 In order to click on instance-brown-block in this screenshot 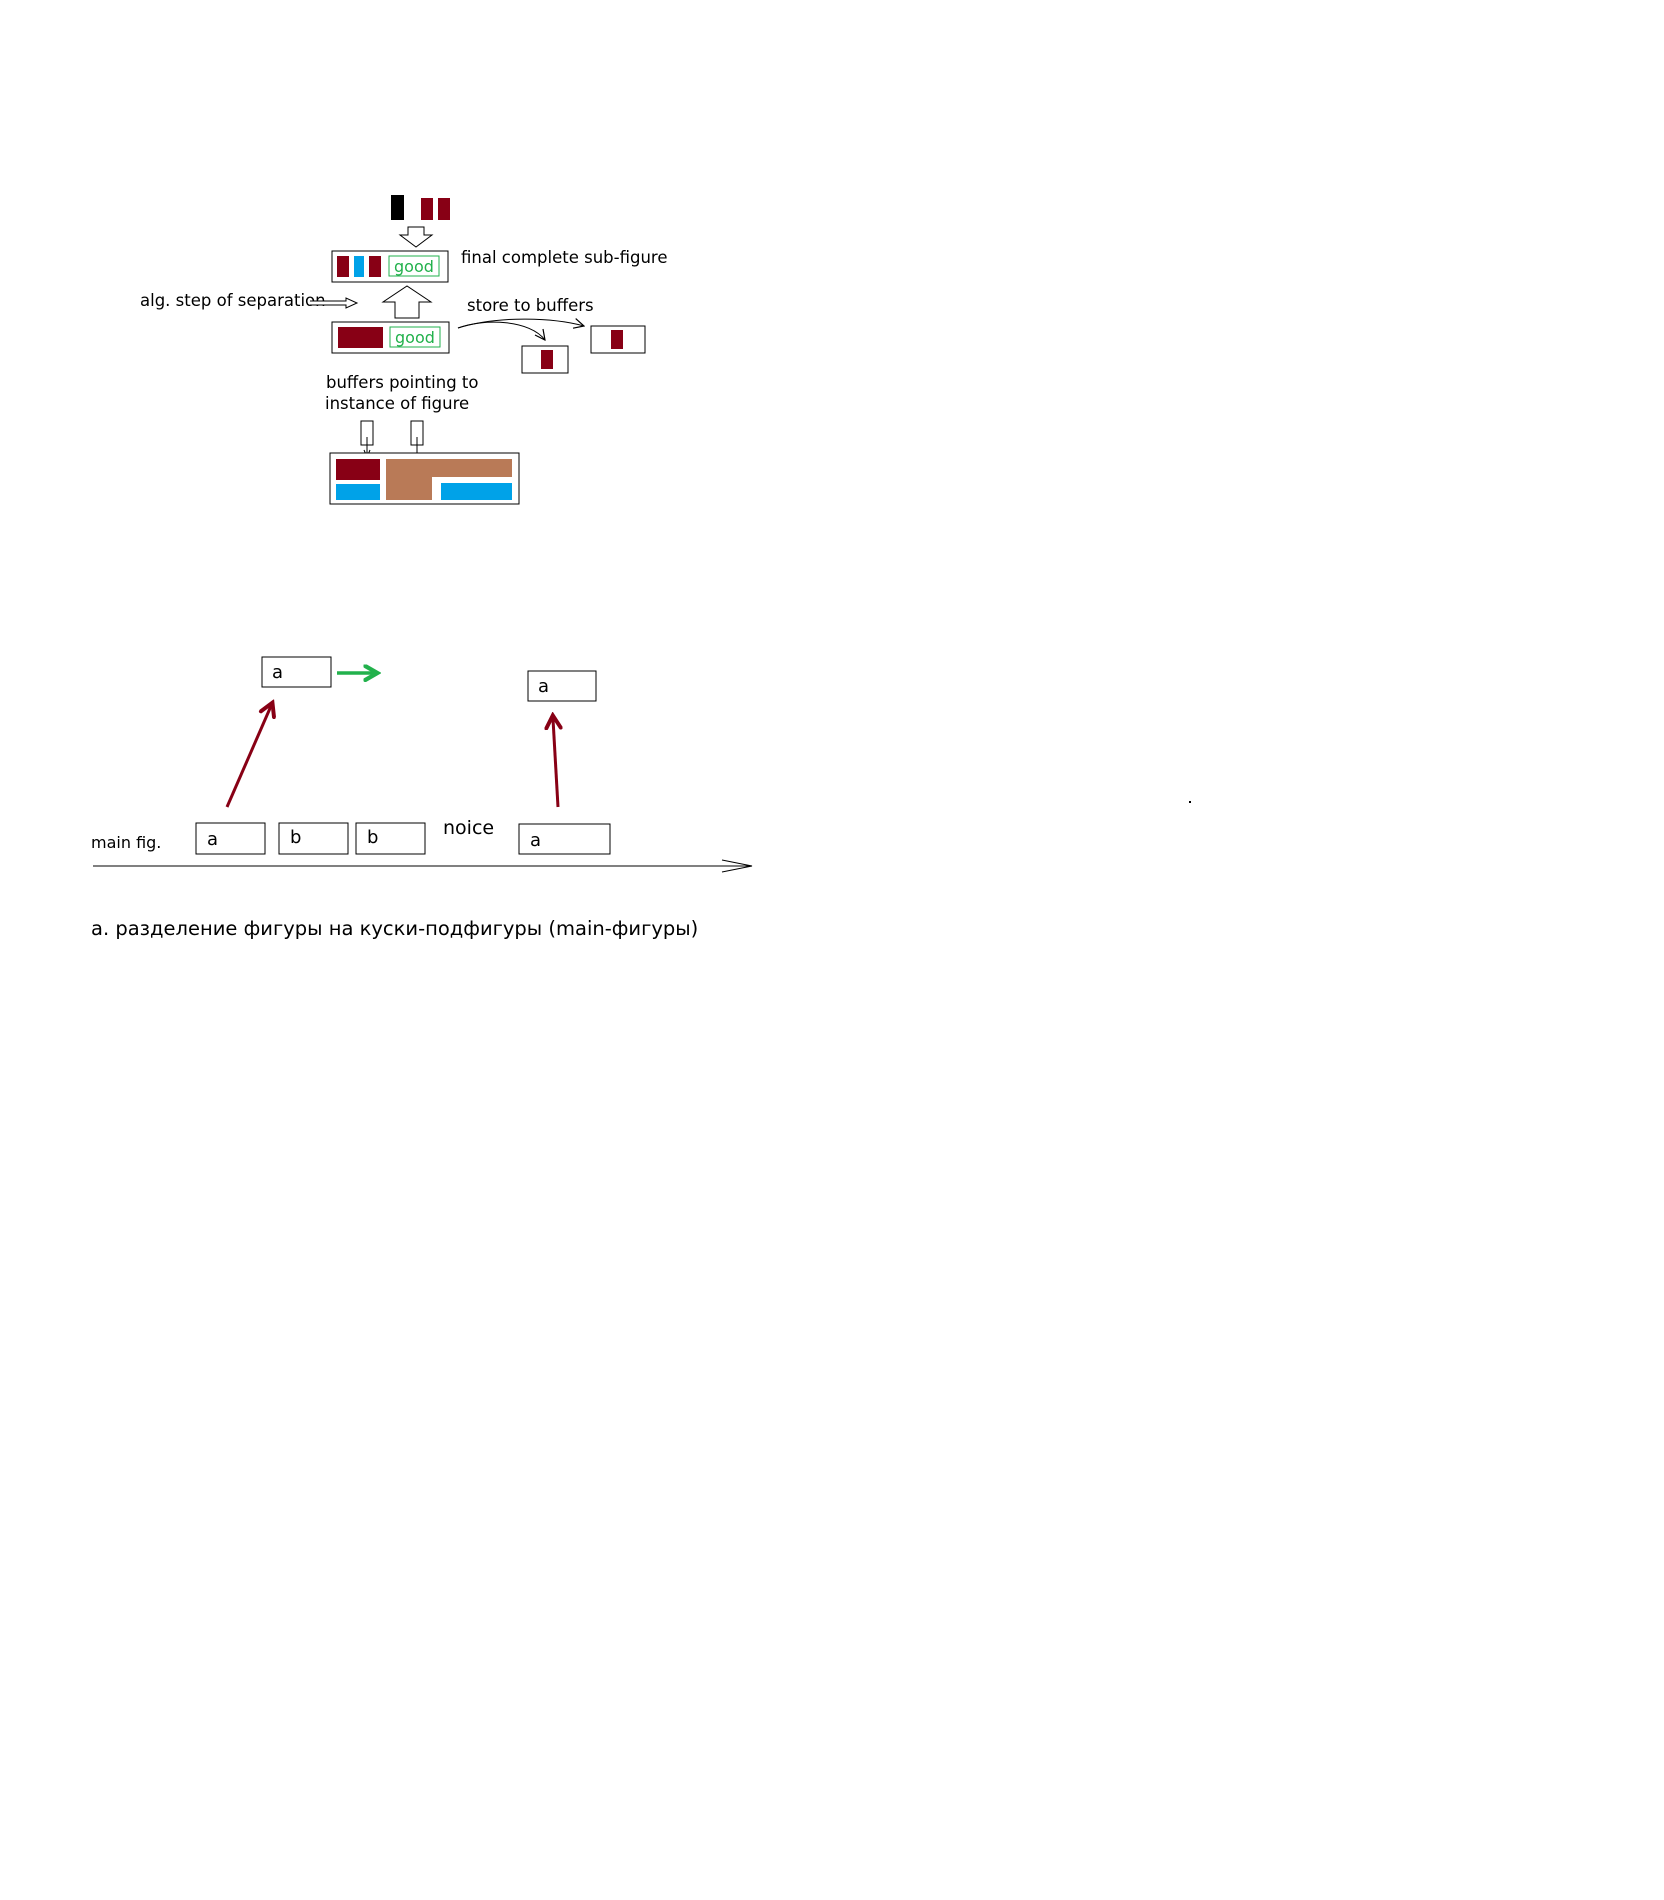, I will do `click(449, 479)`.